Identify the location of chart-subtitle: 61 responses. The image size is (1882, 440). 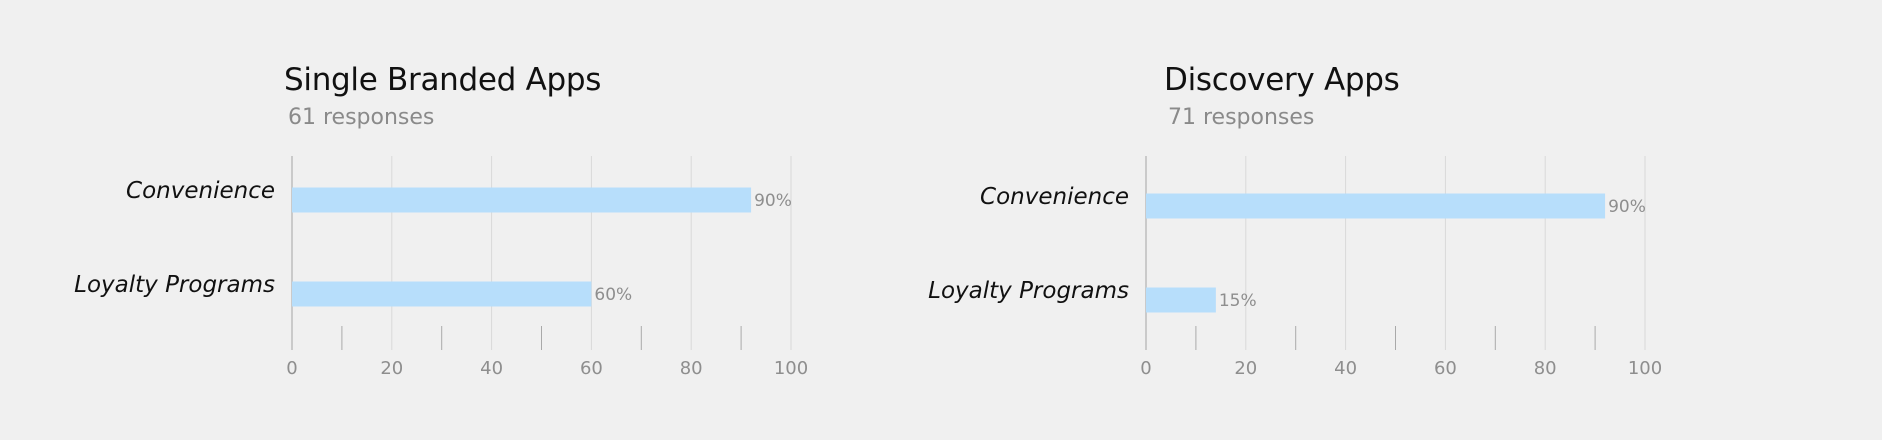
(361, 117).